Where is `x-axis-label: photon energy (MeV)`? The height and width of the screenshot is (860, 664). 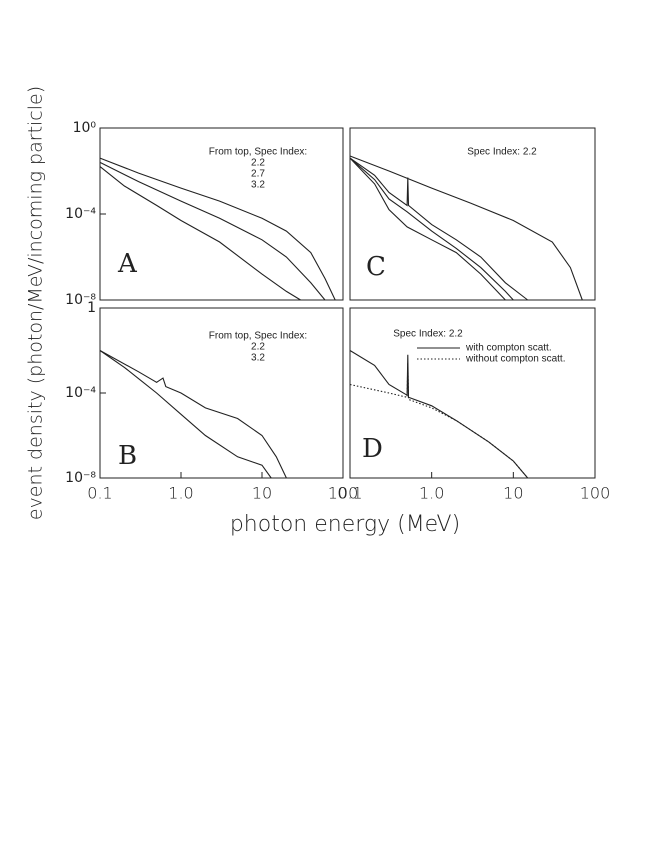
x-axis-label: photon energy (MeV) is located at coordinates (345, 524).